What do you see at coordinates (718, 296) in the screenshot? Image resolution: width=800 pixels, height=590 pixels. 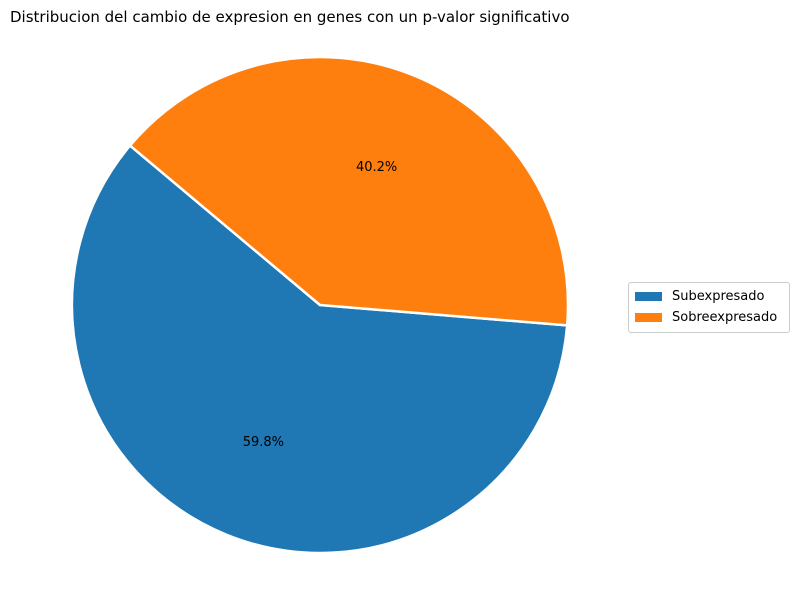 I see `legend-label-subexpresado: Subexpresado` at bounding box center [718, 296].